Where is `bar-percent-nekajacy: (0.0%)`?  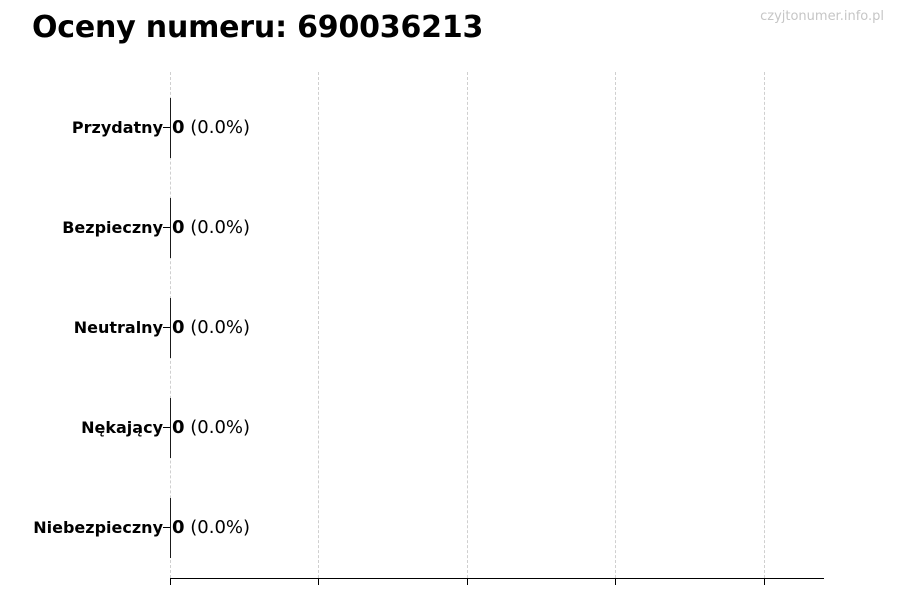 bar-percent-nekajacy: (0.0%) is located at coordinates (220, 427).